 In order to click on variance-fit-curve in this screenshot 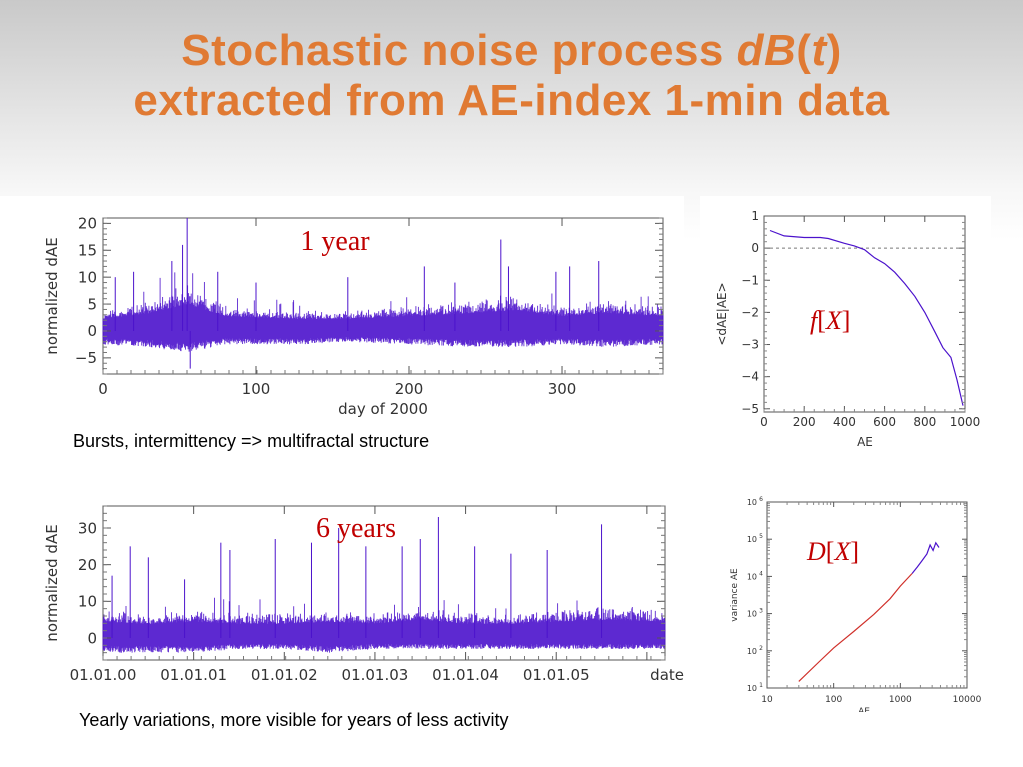, I will do `click(855, 627)`.